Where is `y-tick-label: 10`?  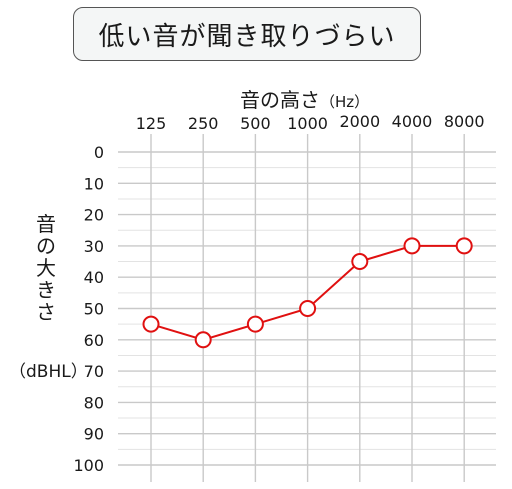 y-tick-label: 10 is located at coordinates (94, 183).